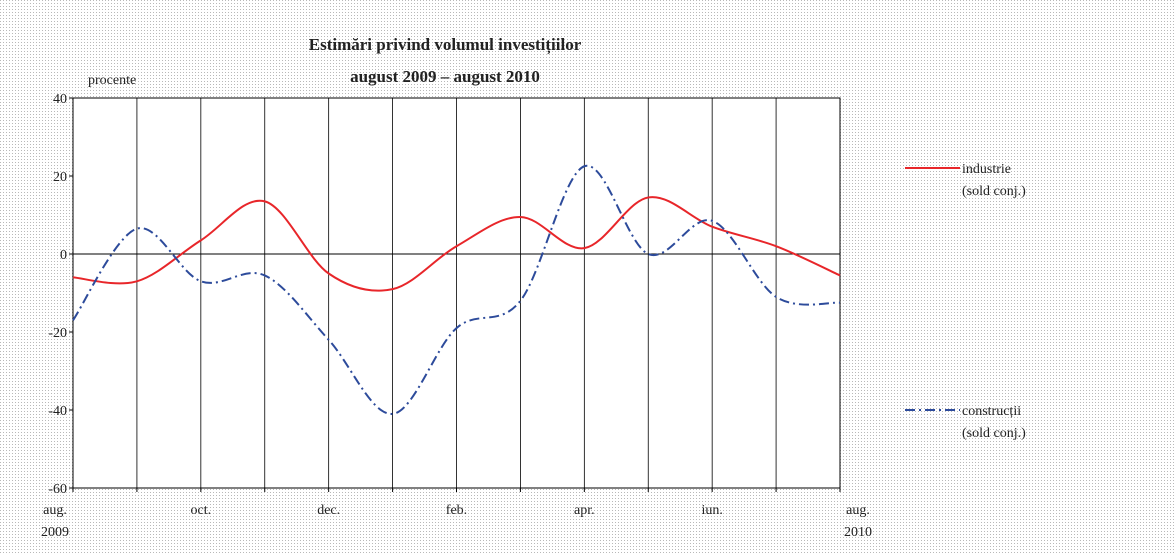 Image resolution: width=1175 pixels, height=555 pixels. Describe the element at coordinates (456, 244) in the screenshot. I see `series-line` at that location.